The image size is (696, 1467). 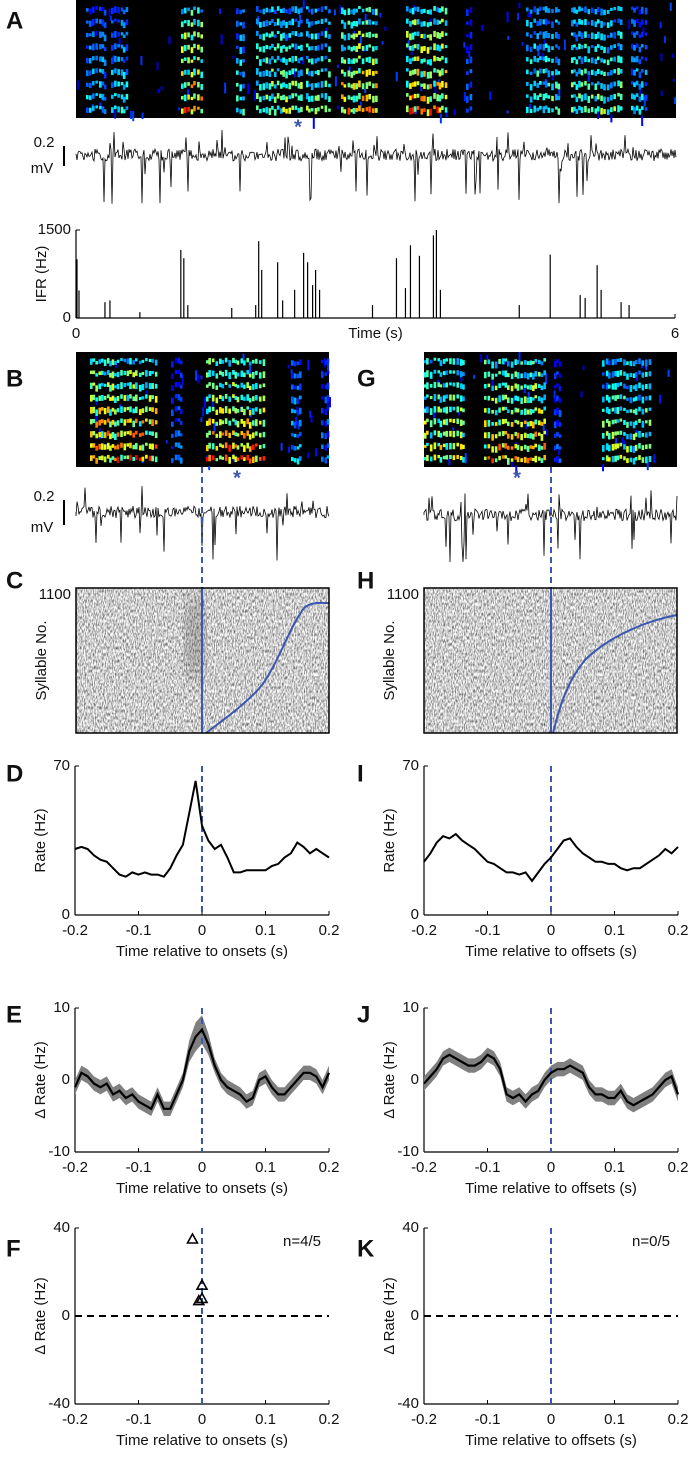 What do you see at coordinates (366, 1248) in the screenshot?
I see `panel-letter: K` at bounding box center [366, 1248].